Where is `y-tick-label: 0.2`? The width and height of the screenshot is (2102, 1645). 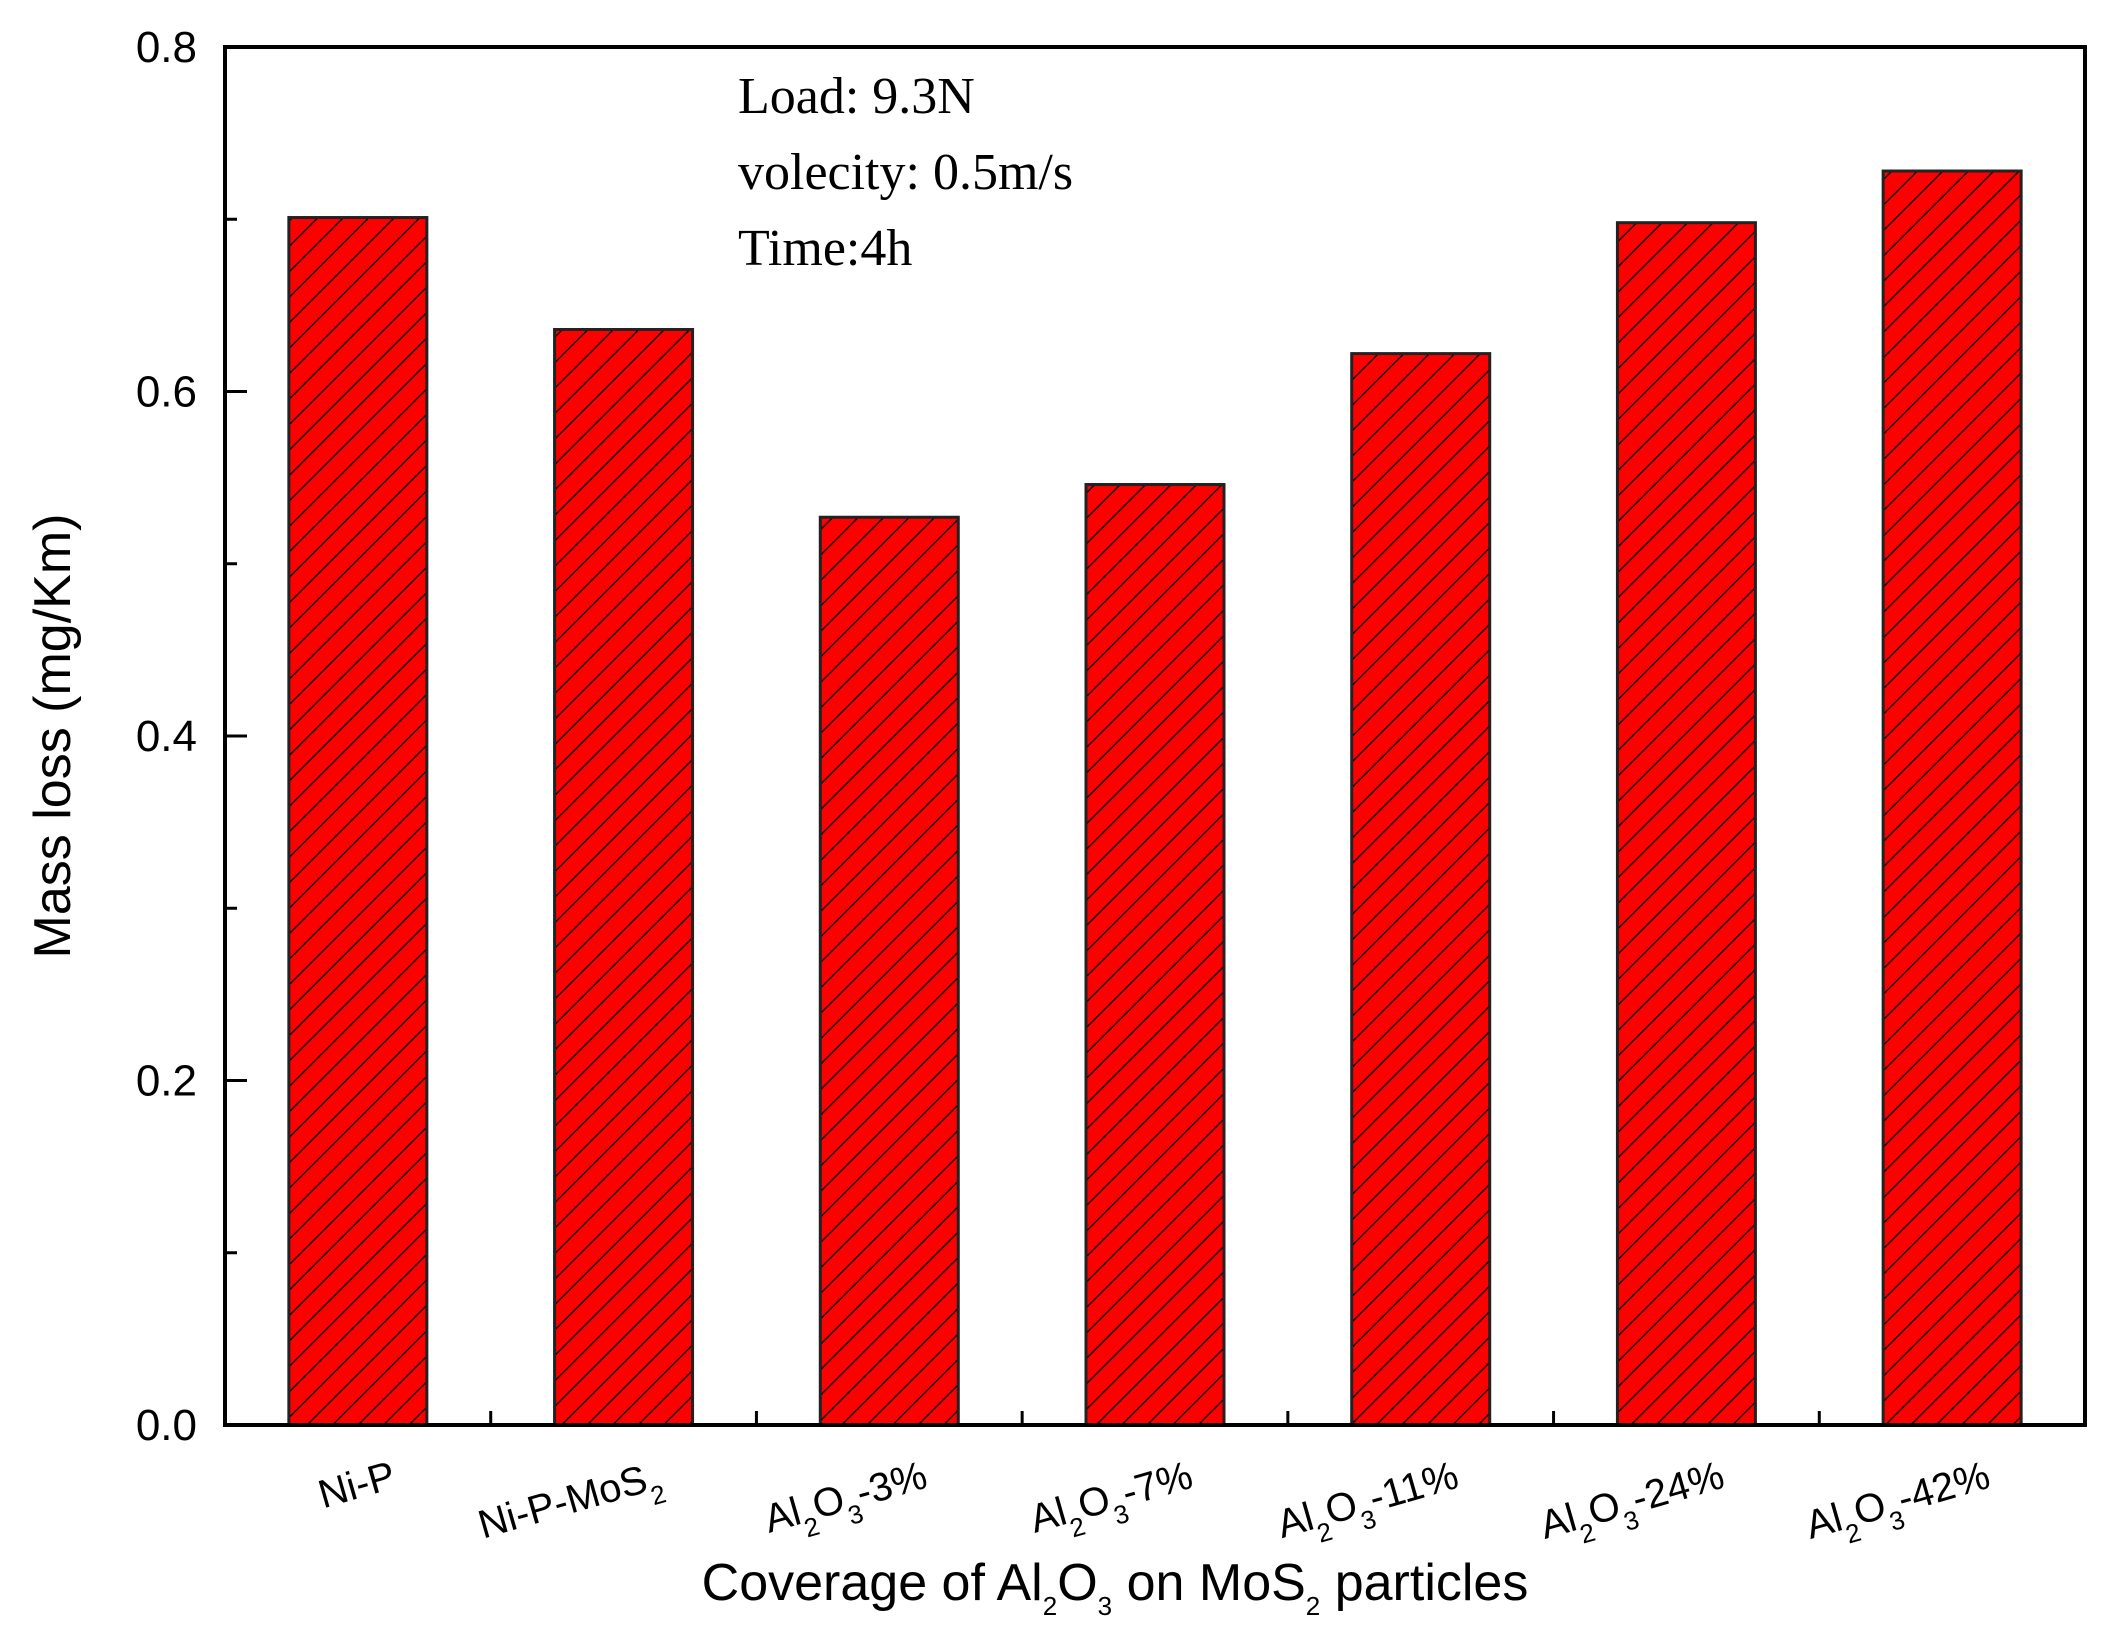
y-tick-label: 0.2 is located at coordinates (166, 1081).